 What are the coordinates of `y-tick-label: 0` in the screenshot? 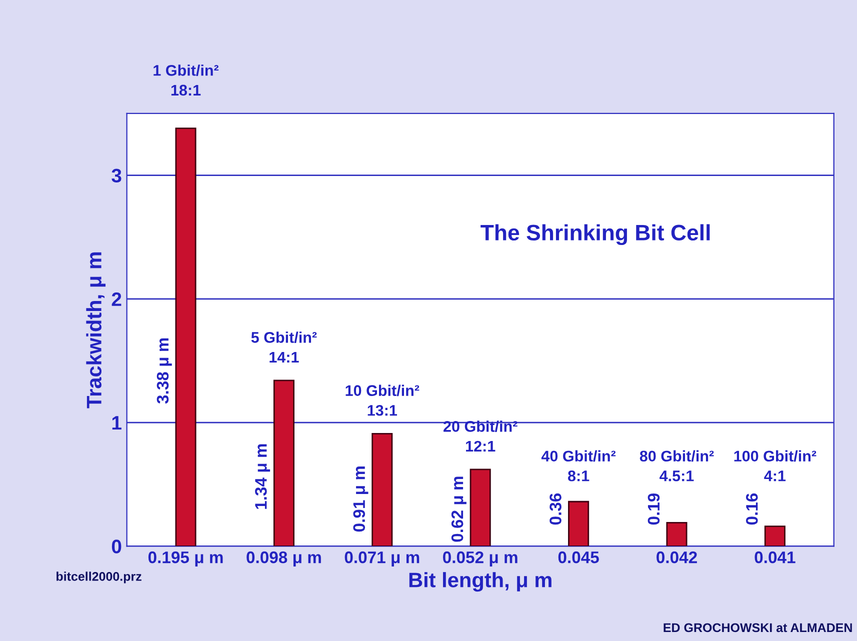 It's located at (117, 547).